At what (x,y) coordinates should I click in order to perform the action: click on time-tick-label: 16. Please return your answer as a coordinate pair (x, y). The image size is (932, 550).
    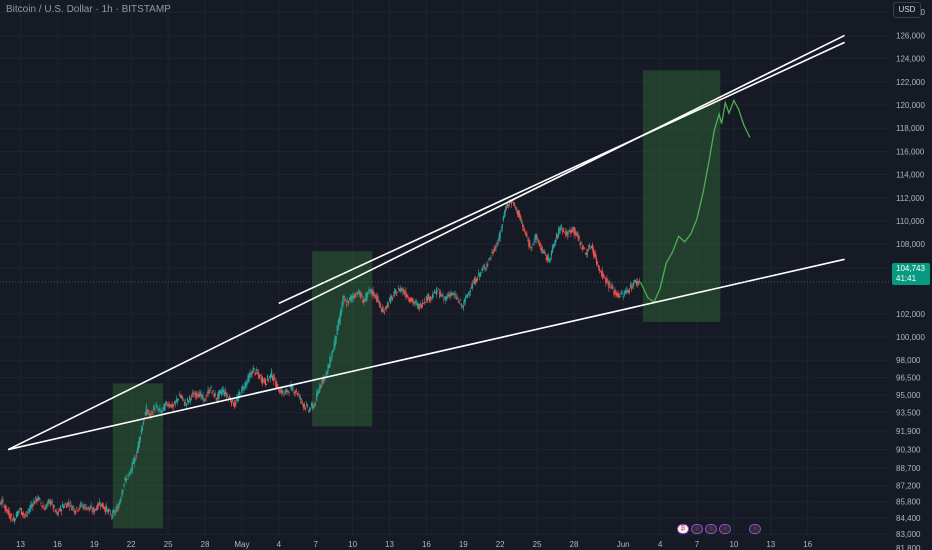
    Looking at the image, I should click on (807, 544).